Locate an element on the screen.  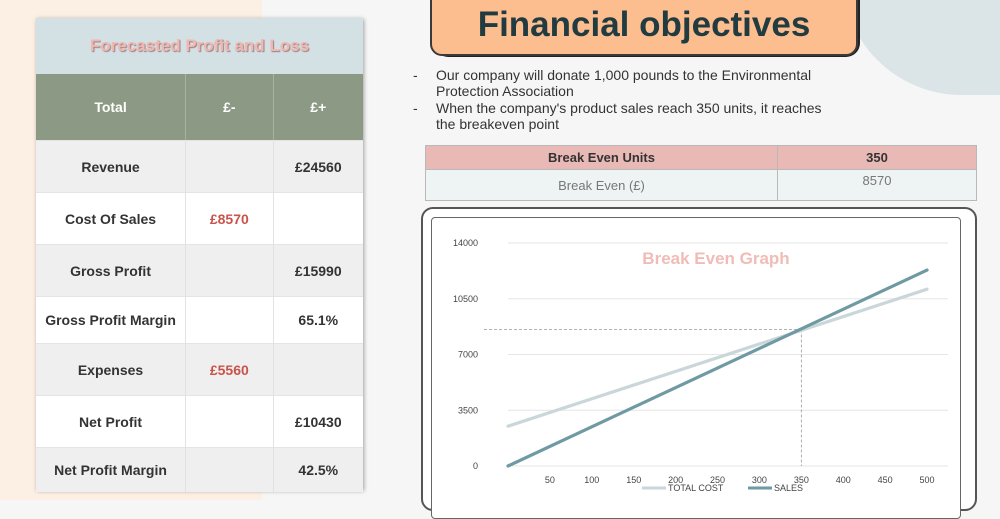
row-label: Net Profit Margin is located at coordinates (111, 470).